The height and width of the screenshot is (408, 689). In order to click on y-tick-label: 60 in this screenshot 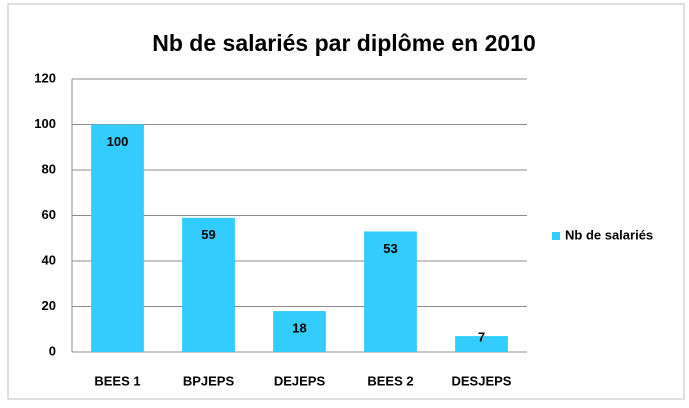, I will do `click(49, 214)`.